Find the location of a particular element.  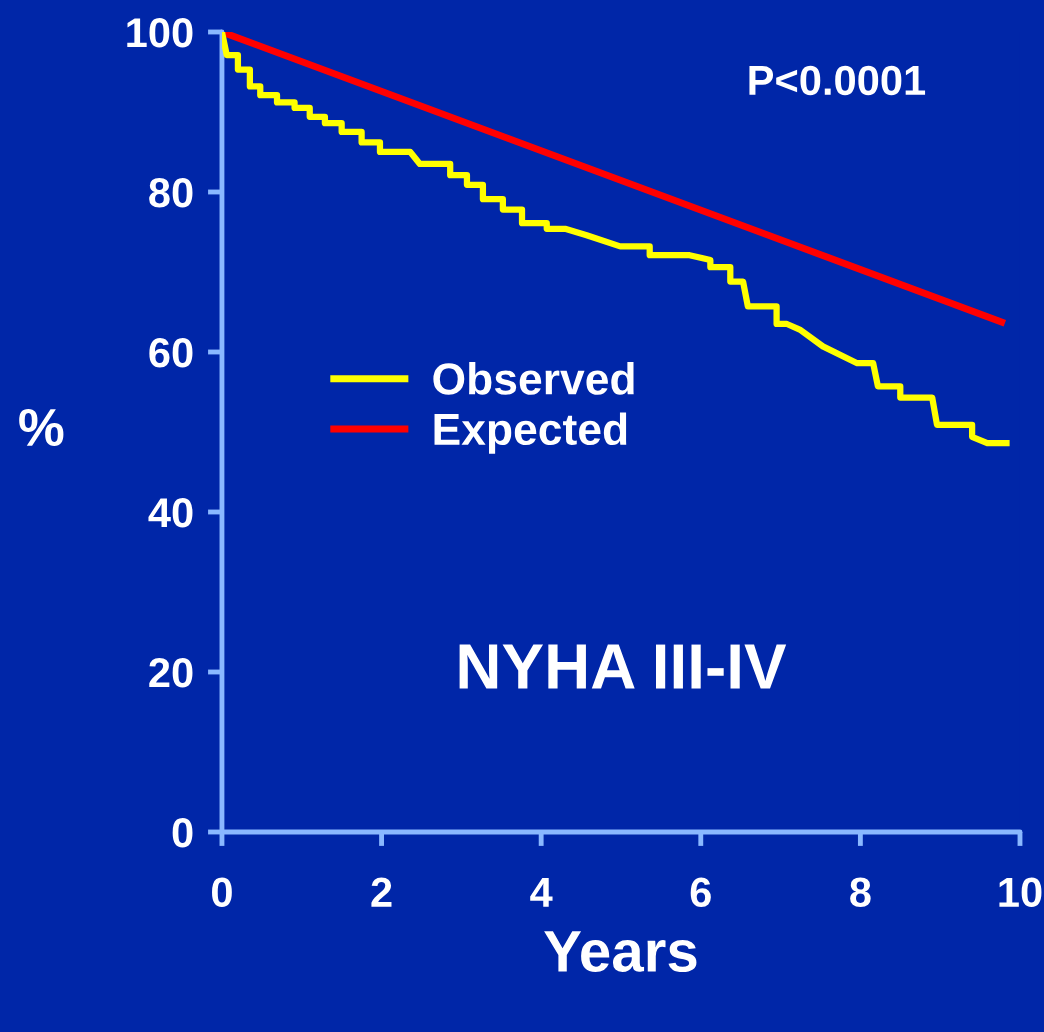

x-tick-label: 2 is located at coordinates (381, 892).